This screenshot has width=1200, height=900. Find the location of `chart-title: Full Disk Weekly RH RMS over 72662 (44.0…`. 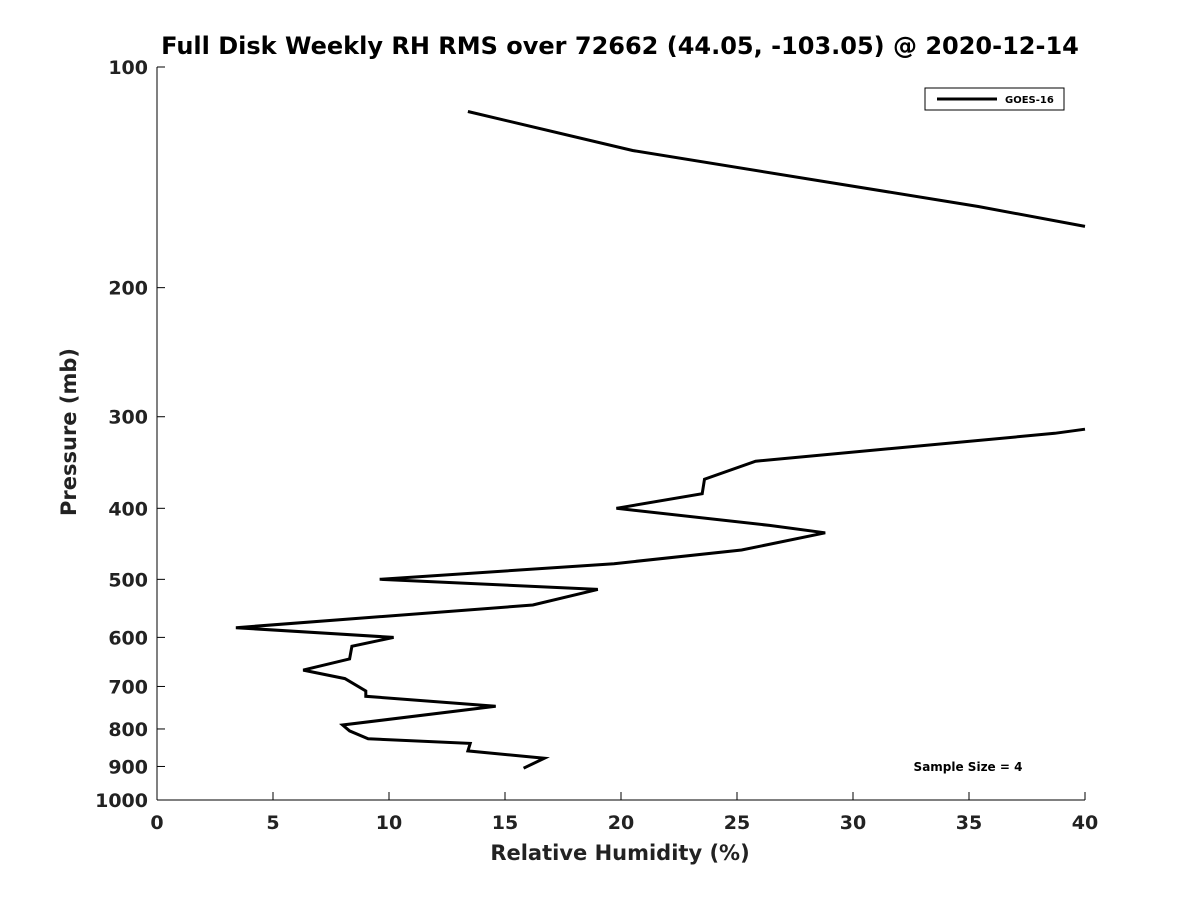

chart-title: Full Disk Weekly RH RMS over 72662 (44.0… is located at coordinates (620, 46).